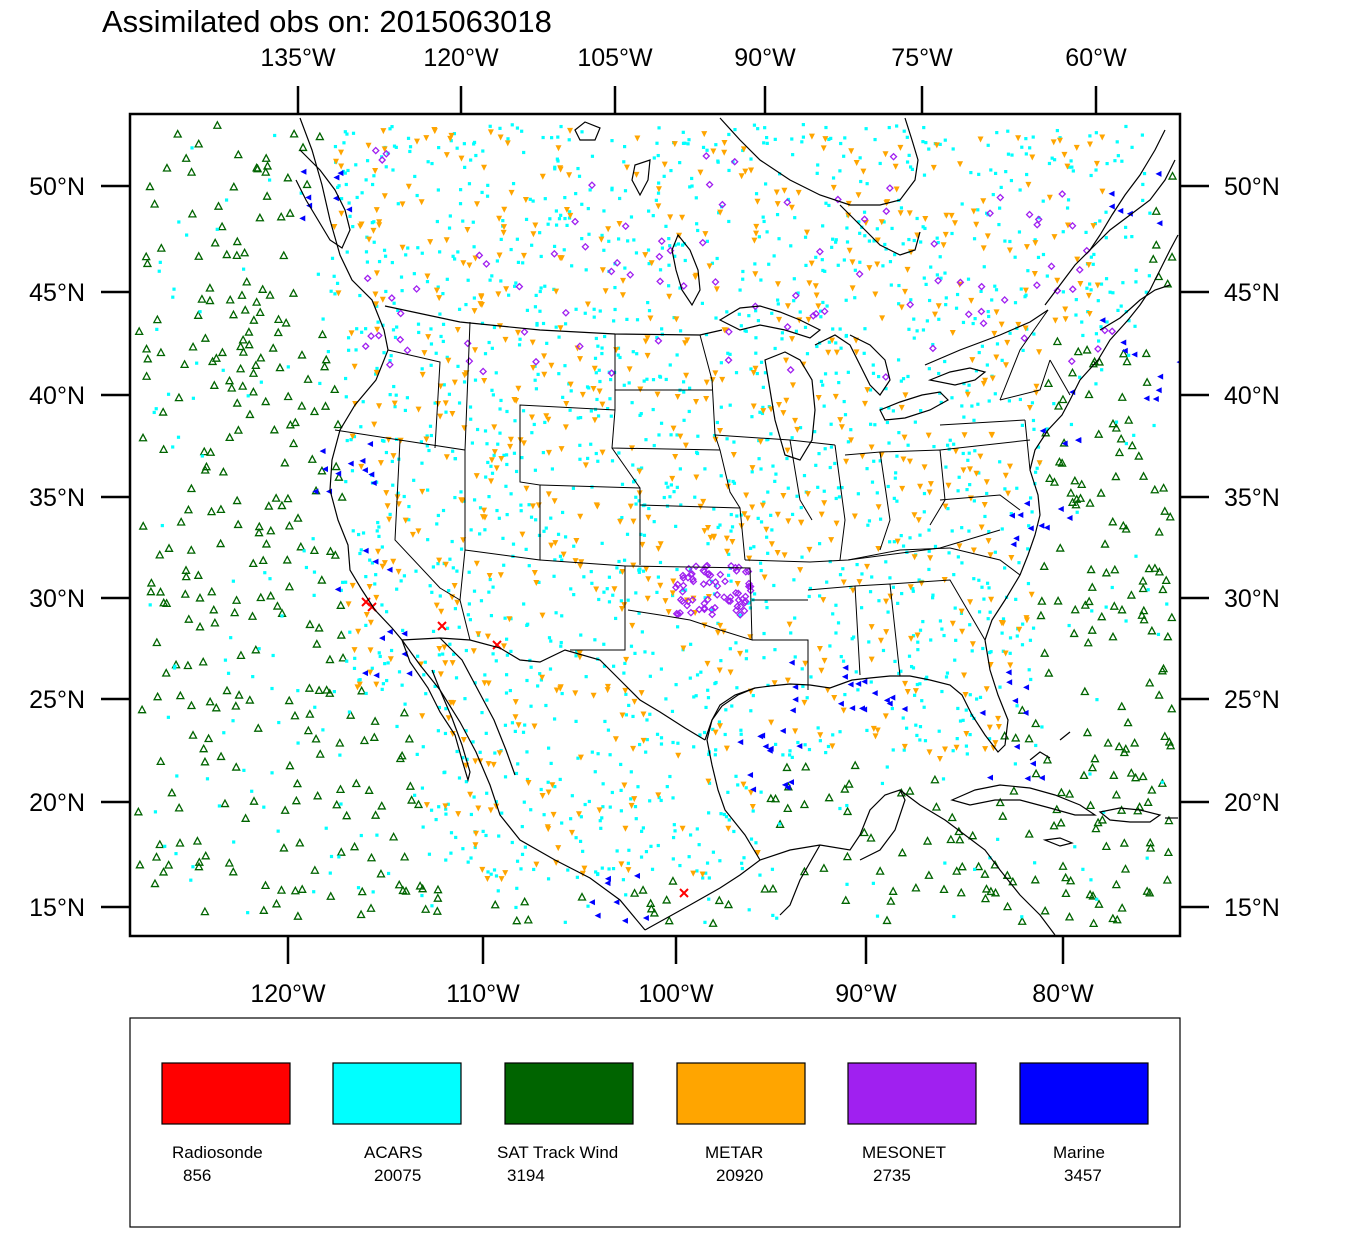 This screenshot has width=1350, height=1250. What do you see at coordinates (1252, 396) in the screenshot?
I see `right-lat-label: 40°N` at bounding box center [1252, 396].